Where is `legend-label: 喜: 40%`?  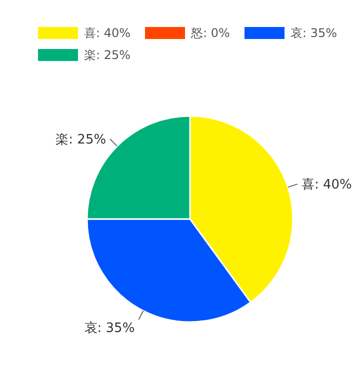
legend-label: 喜: 40% is located at coordinates (107, 33).